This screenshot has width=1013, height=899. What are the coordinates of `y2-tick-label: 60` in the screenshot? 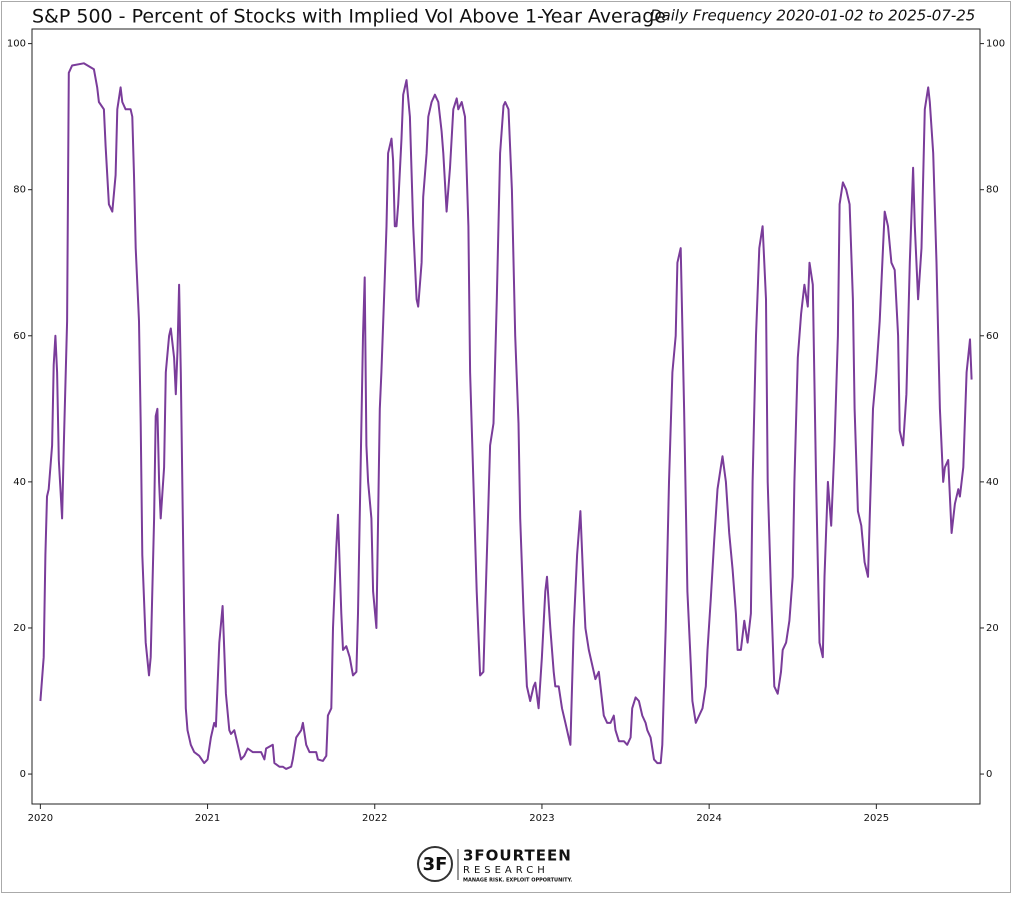 It's located at (992, 336).